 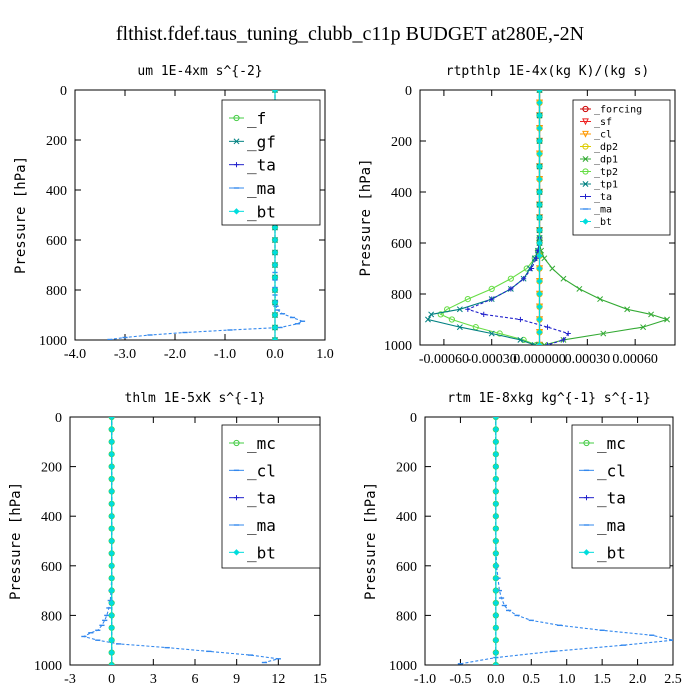 What do you see at coordinates (70, 679) in the screenshot?
I see `x-tick-label: -3` at bounding box center [70, 679].